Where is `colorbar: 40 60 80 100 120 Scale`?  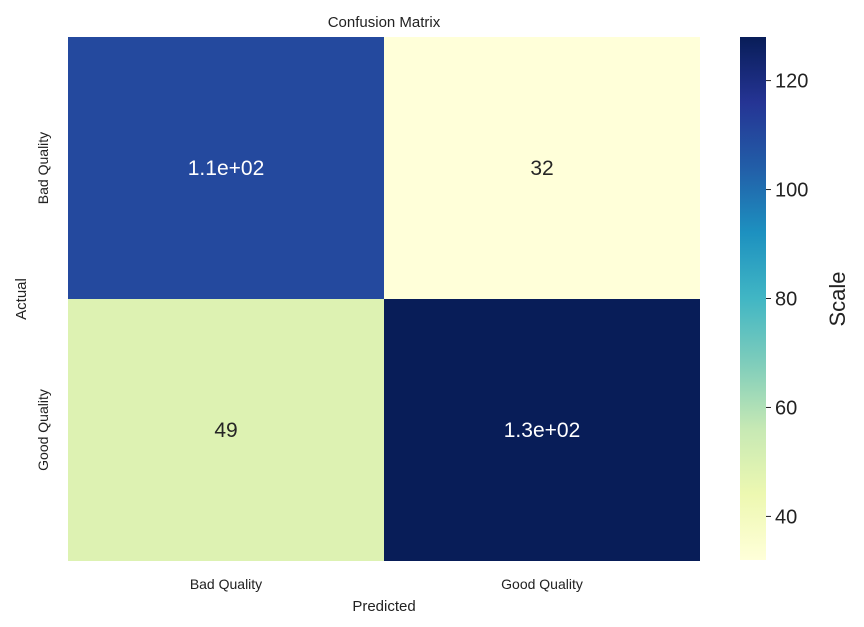
colorbar: 40 60 80 100 120 Scale is located at coordinates (795, 298).